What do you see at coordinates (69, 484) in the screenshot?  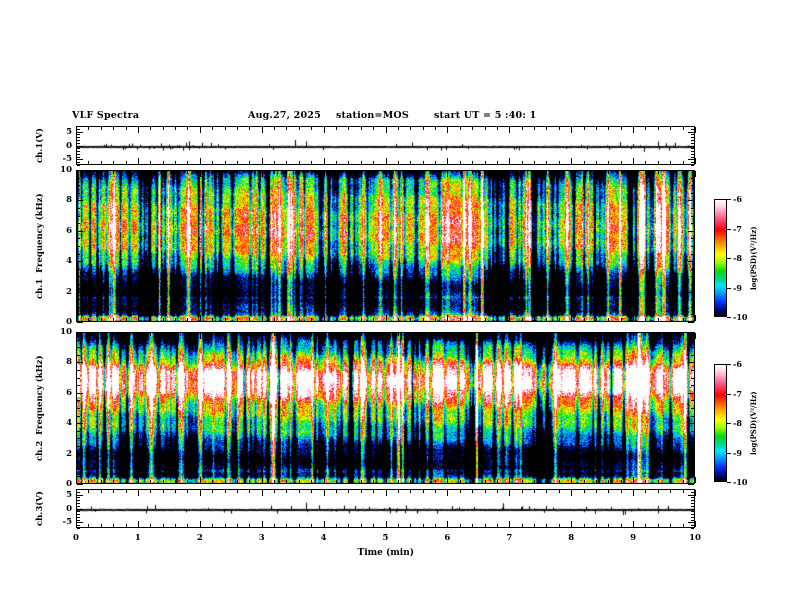 I see `ch2s-tick-label: 0` at bounding box center [69, 484].